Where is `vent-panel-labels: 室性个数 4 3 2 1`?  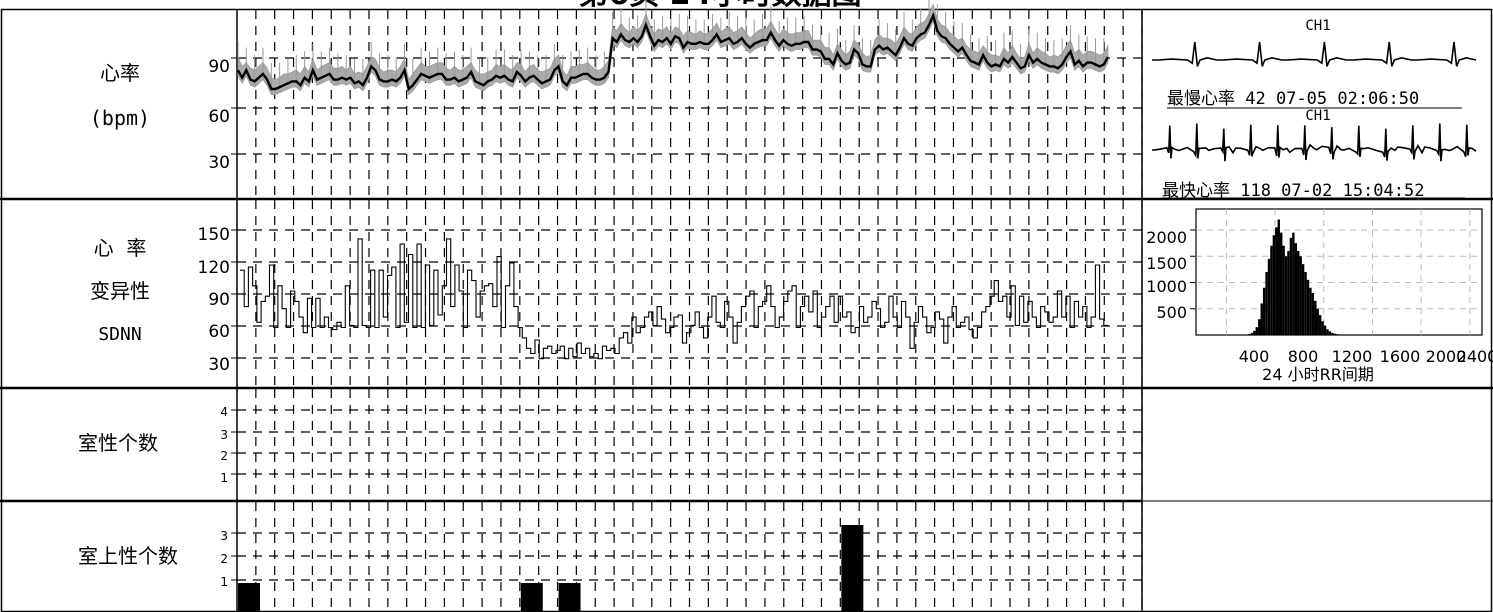 vent-panel-labels: 室性个数 4 3 2 1 is located at coordinates (153, 445).